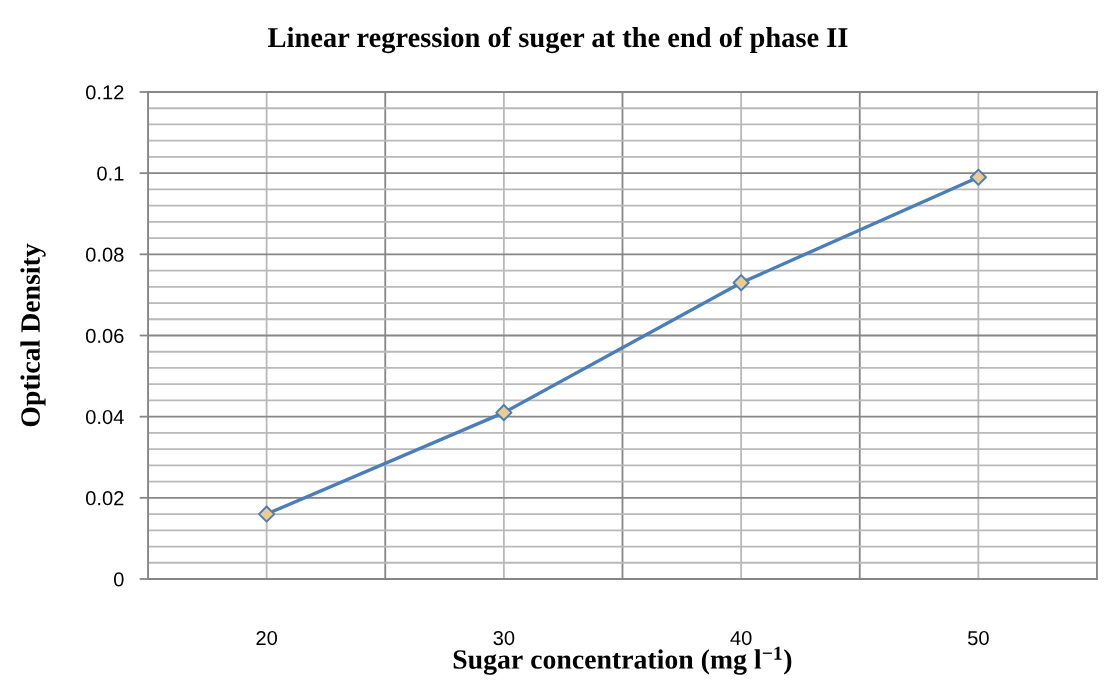 Image resolution: width=1111 pixels, height=692 pixels. Describe the element at coordinates (118, 579) in the screenshot. I see `y-tick-label: 0` at that location.